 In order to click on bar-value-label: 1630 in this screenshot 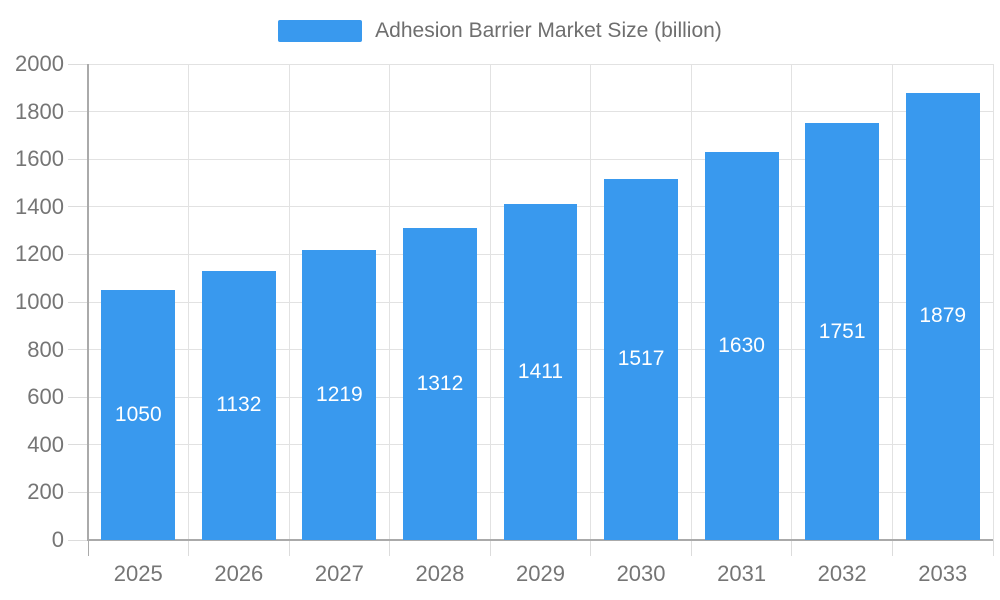, I will do `click(741, 346)`.